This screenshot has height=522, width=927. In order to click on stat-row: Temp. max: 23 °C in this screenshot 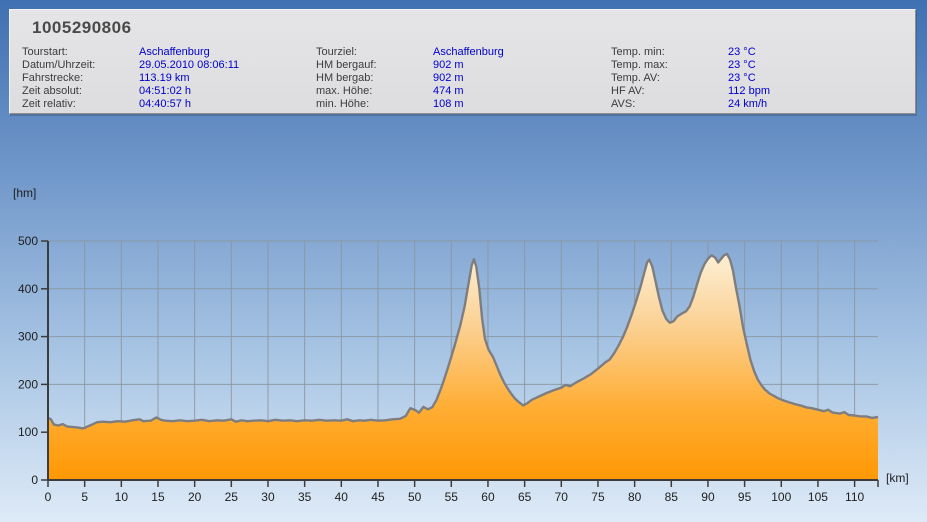, I will do `click(690, 65)`.